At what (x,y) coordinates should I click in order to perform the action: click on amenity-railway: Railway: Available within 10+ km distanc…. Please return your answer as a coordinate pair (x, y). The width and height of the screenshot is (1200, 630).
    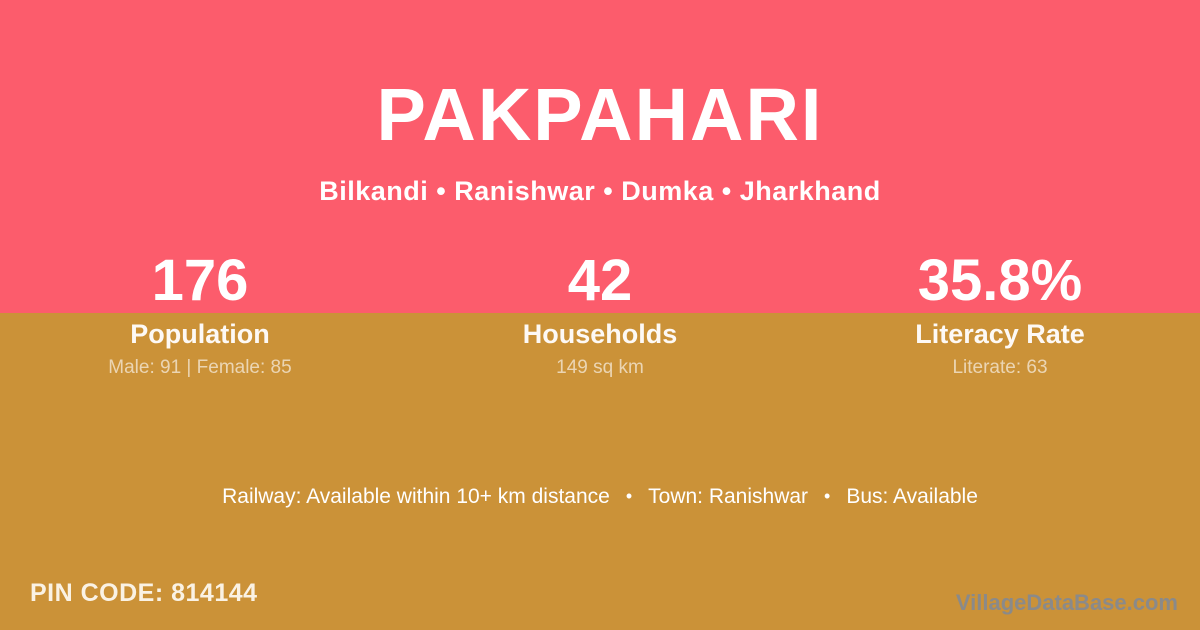
    Looking at the image, I should click on (416, 496).